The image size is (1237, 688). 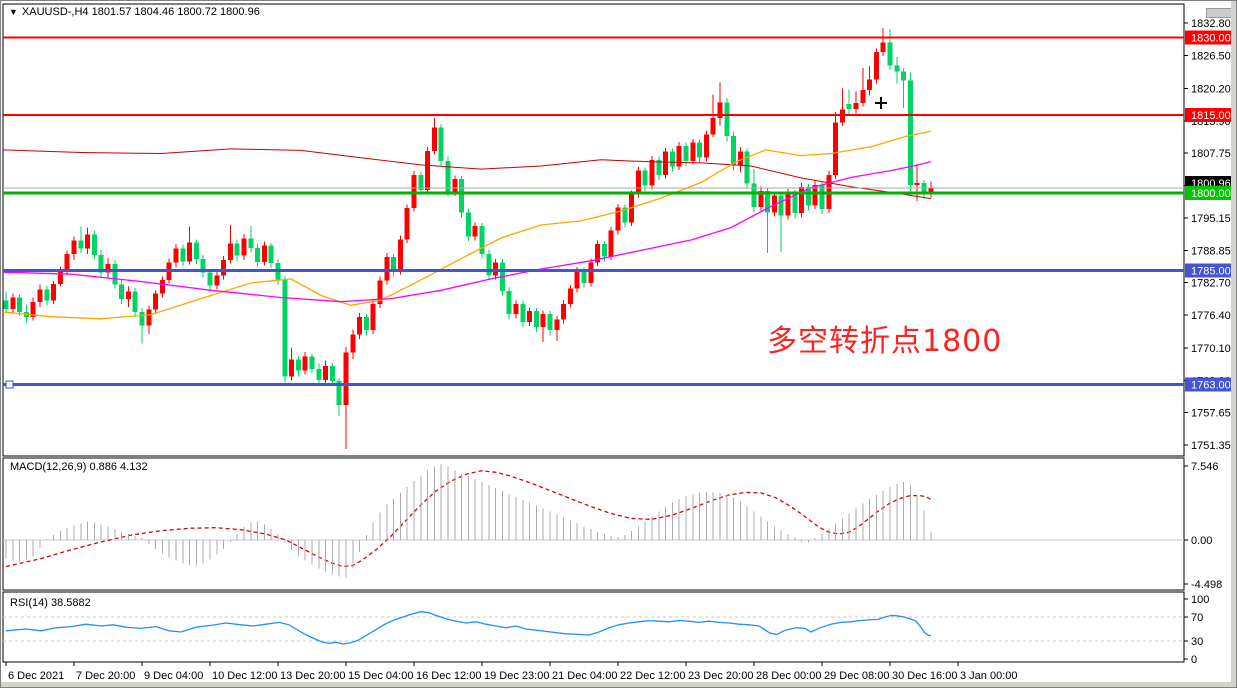 What do you see at coordinates (312, 676) in the screenshot?
I see `time-axis-label: 13 Dec 20:00` at bounding box center [312, 676].